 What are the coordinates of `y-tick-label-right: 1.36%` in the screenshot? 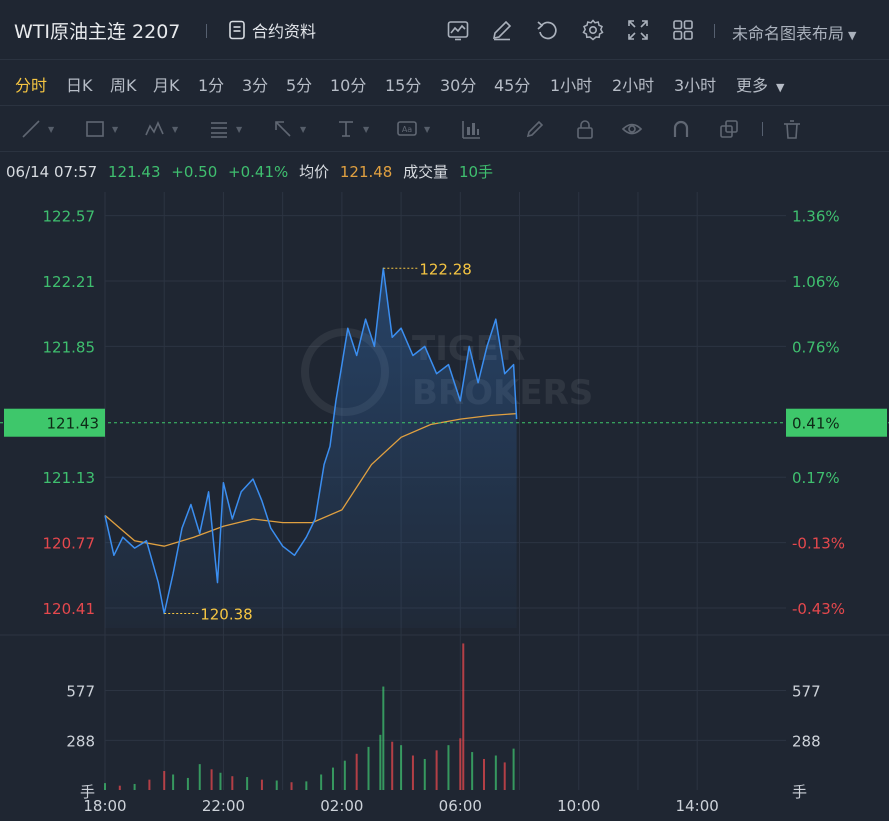 It's located at (816, 217).